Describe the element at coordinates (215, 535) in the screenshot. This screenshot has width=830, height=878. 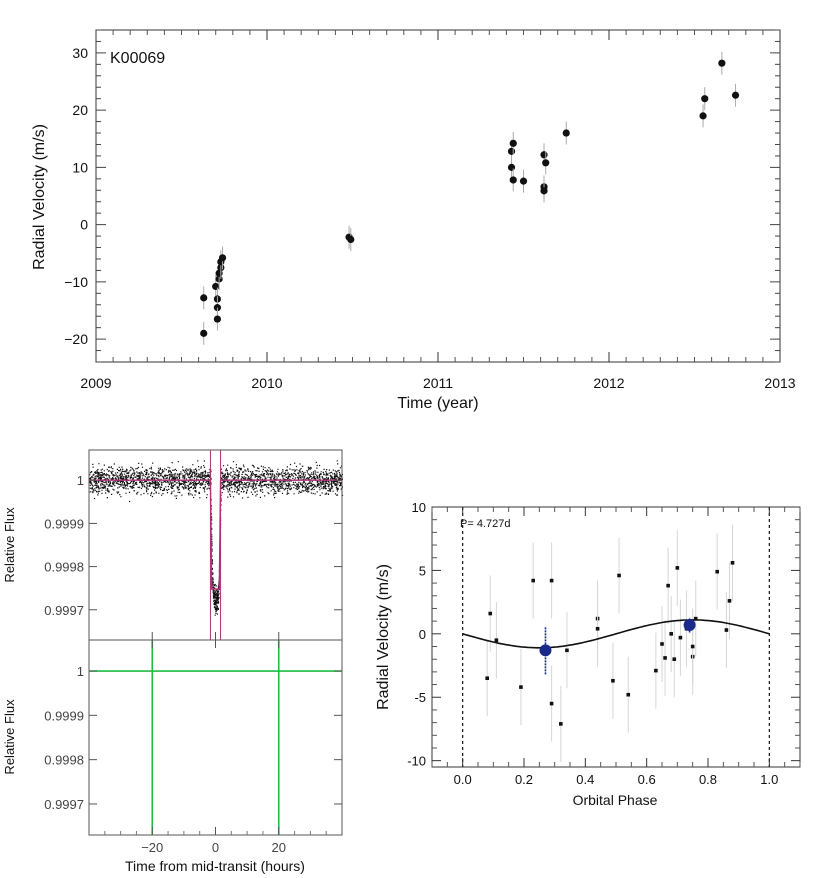
I see `transit-raw-model-dip` at that location.